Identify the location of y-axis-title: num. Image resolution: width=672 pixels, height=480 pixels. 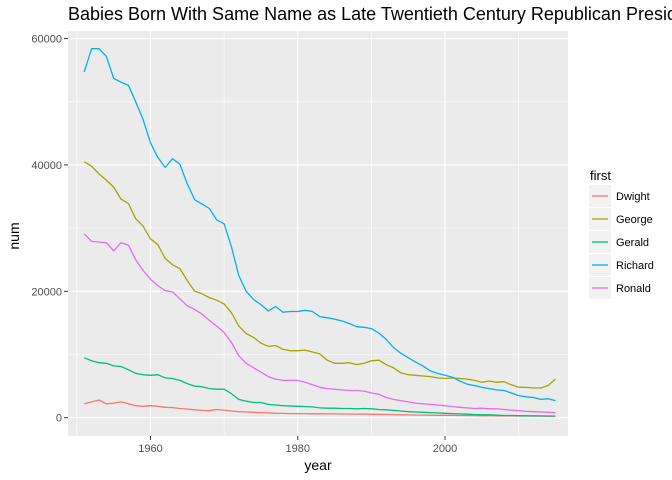
(14, 235).